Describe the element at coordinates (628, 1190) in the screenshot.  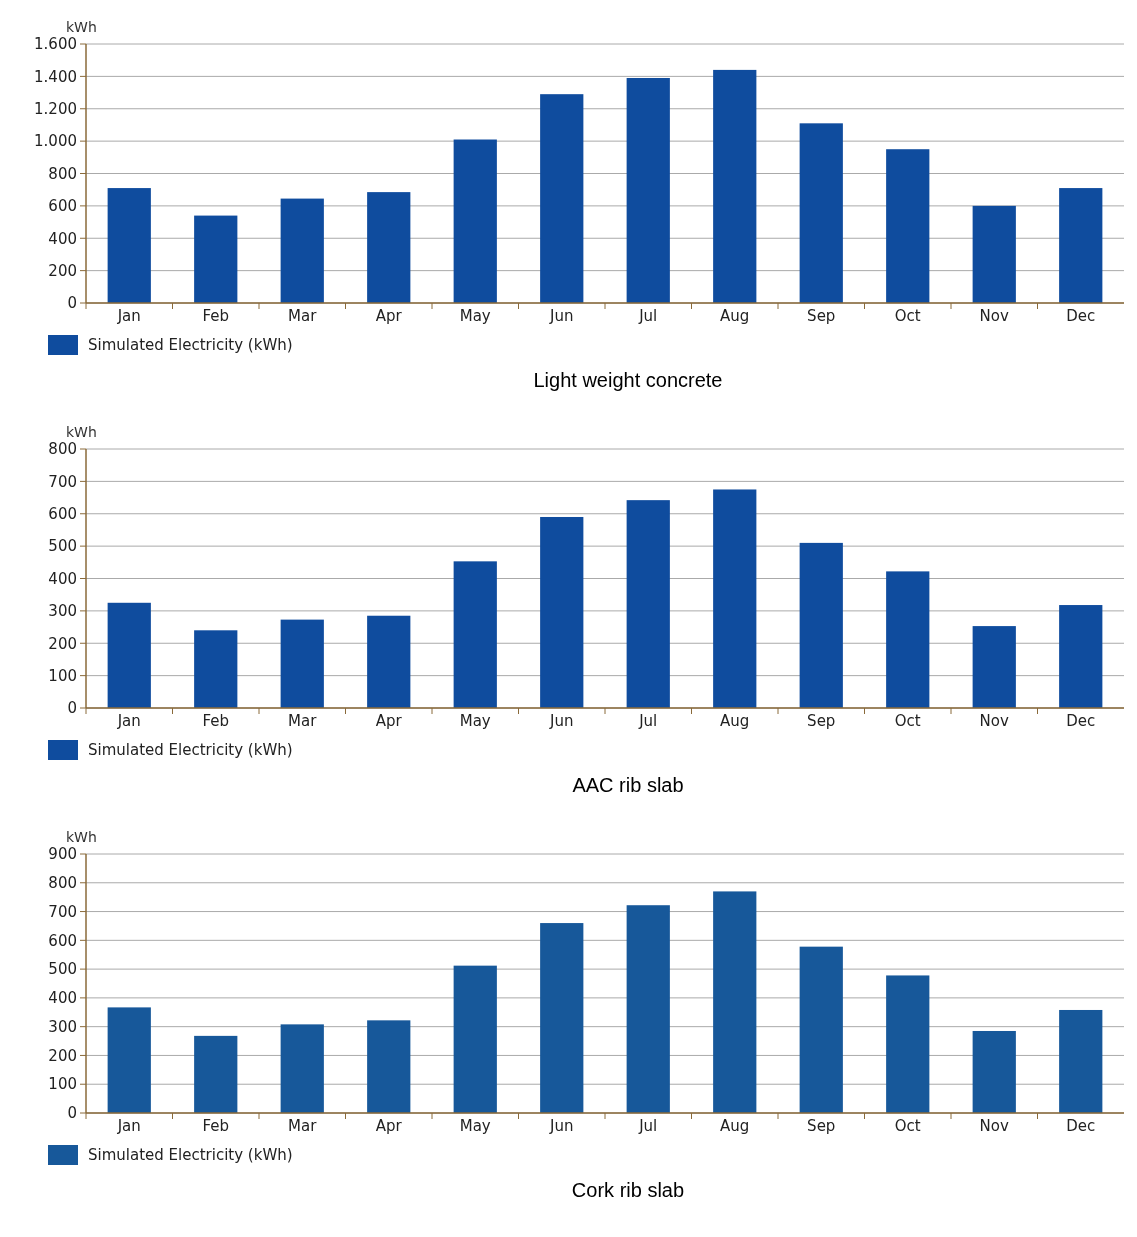
I see `text: Cork rib slab` at that location.